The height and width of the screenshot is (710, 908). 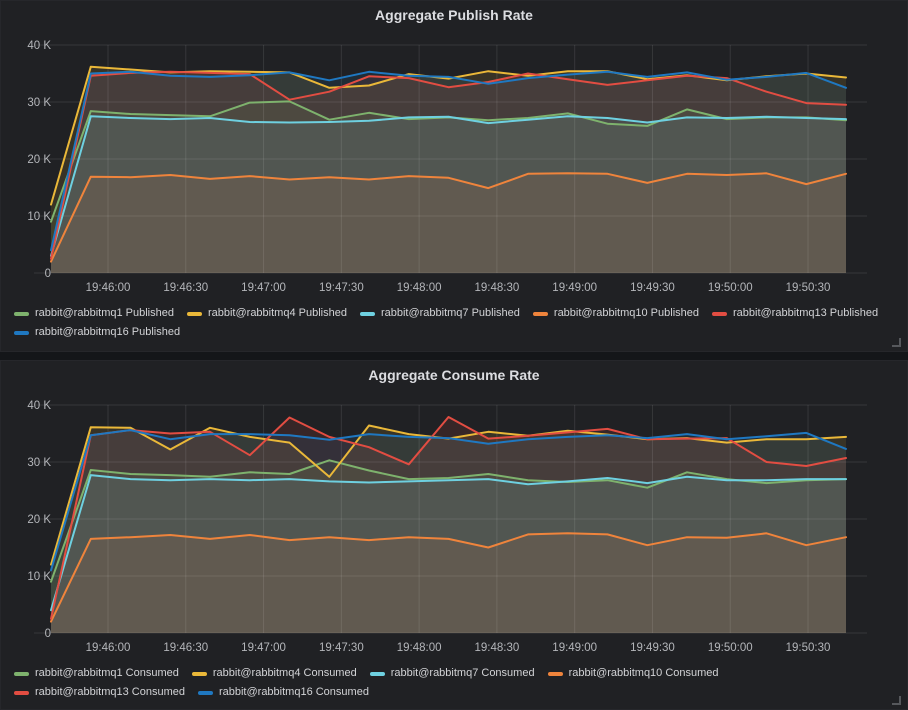 What do you see at coordinates (104, 313) in the screenshot?
I see `legend-series-label: rabbit@rabbitmq1 Published` at bounding box center [104, 313].